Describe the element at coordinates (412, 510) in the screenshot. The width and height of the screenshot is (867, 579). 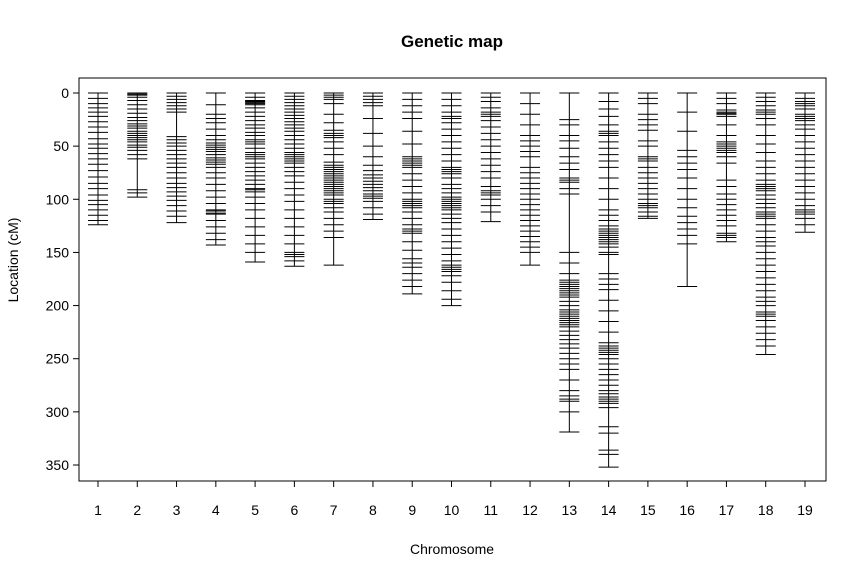
I see `x-tick-label: 9` at that location.